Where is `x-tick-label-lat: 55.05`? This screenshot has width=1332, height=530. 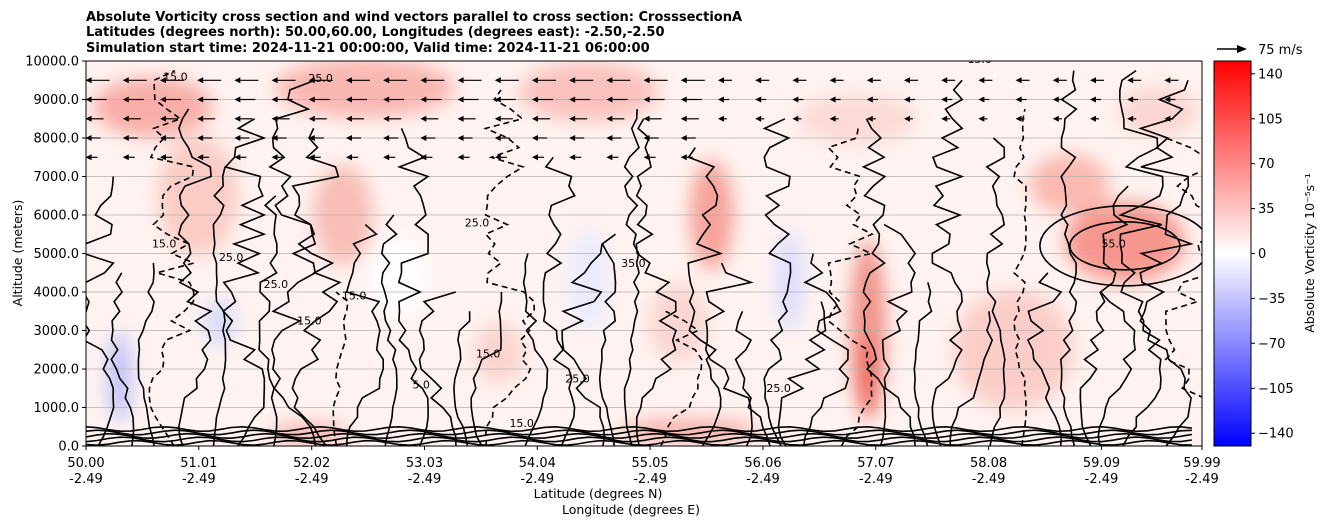
x-tick-label-lat: 55.05 is located at coordinates (649, 463).